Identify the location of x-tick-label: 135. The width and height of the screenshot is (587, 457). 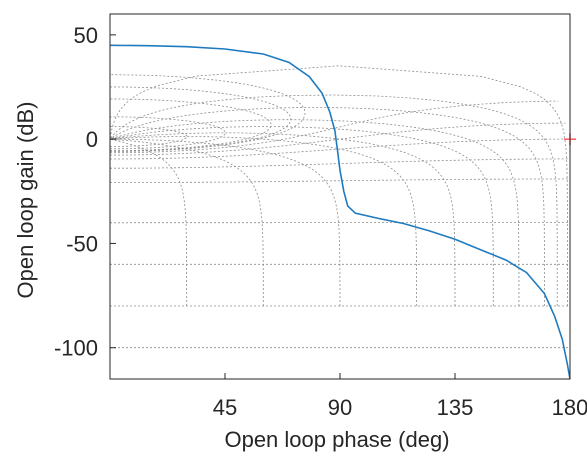
(455, 407).